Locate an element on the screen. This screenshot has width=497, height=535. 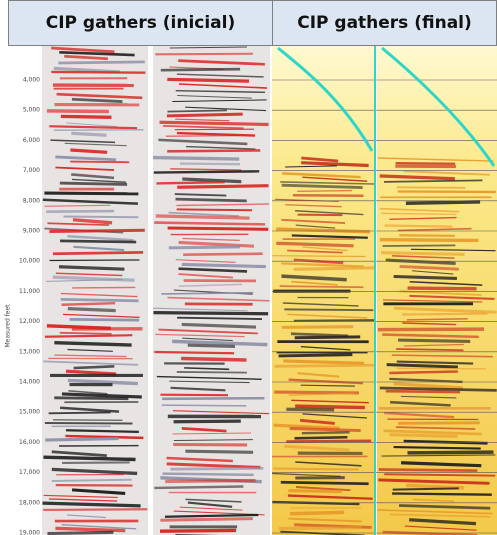
axis-label: Measured feet is located at coordinates (8, 326).